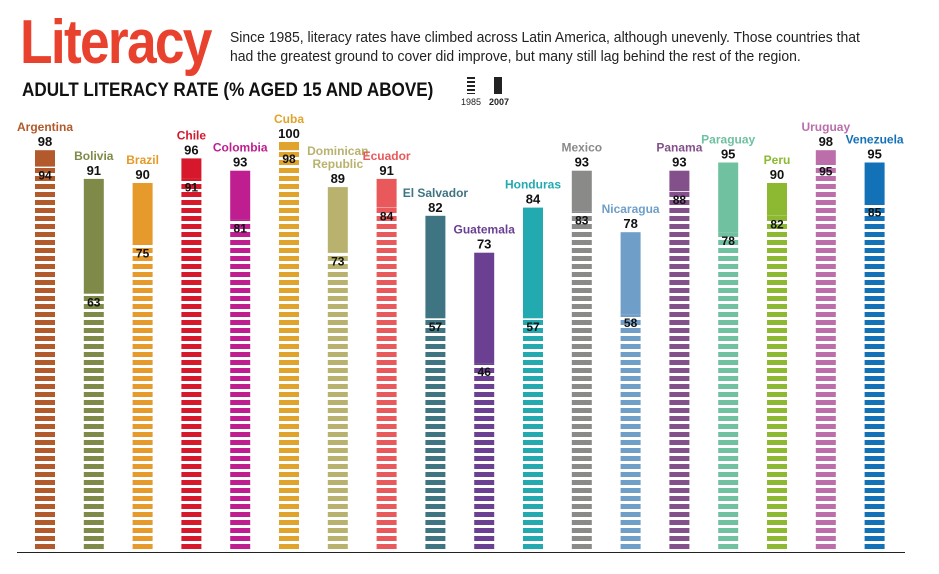  What do you see at coordinates (679, 181) in the screenshot?
I see `bar-2007-panama` at bounding box center [679, 181].